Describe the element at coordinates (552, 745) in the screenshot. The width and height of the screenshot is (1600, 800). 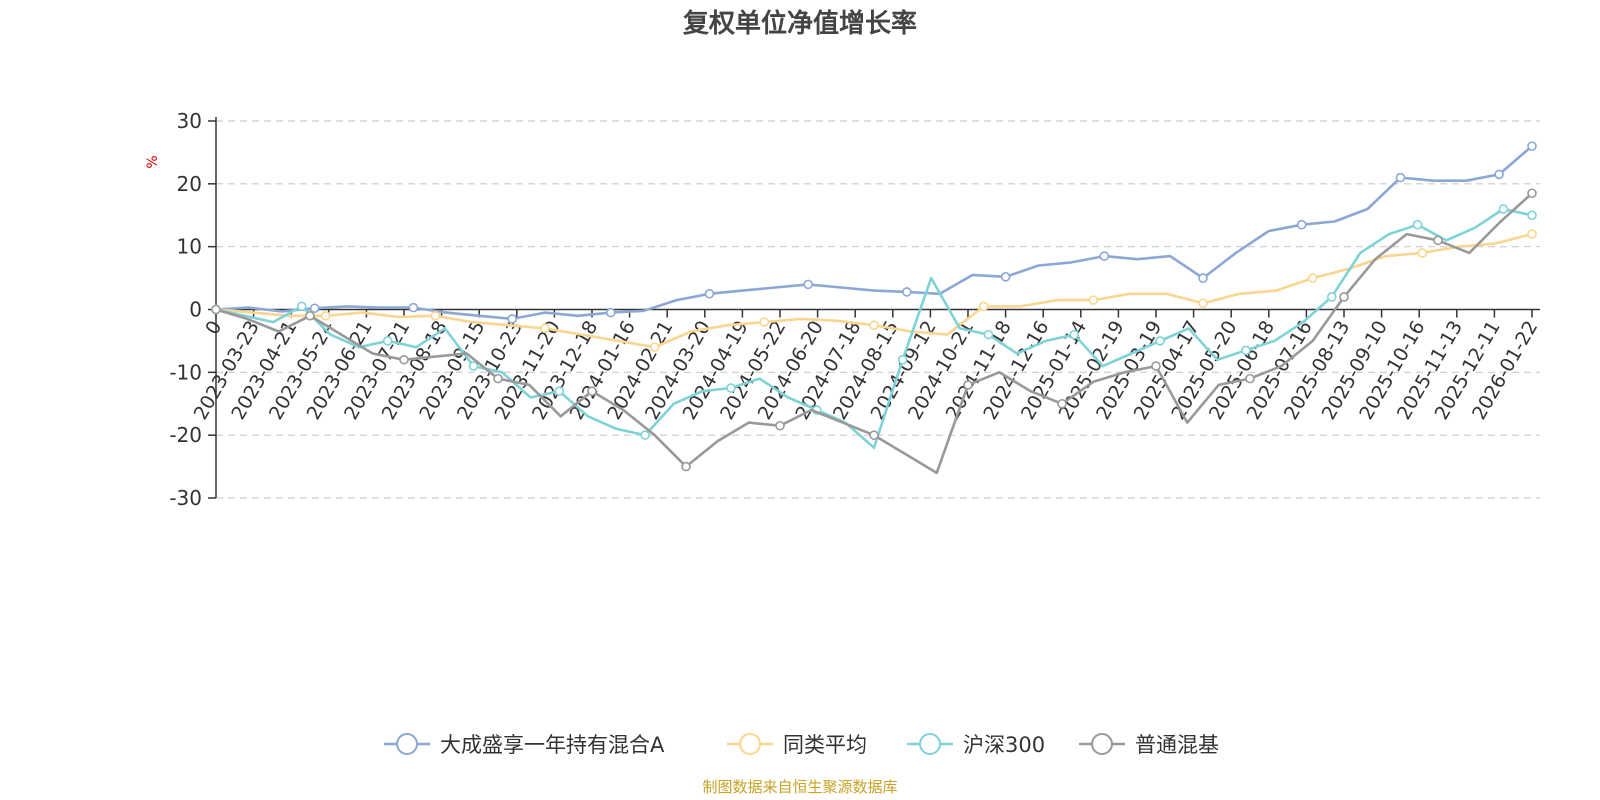
I see `legend-label: 大成盛享一年持有混合A` at that location.